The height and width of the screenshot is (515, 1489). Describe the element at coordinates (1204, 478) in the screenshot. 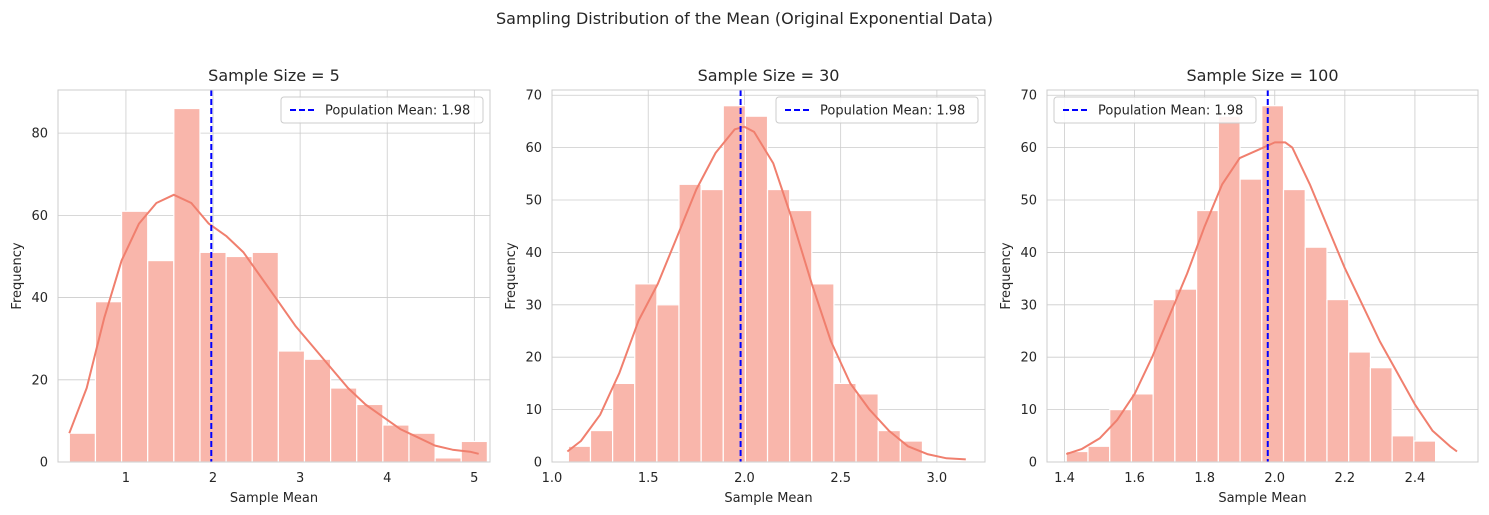

I see `x-tick-label: 1.8` at that location.